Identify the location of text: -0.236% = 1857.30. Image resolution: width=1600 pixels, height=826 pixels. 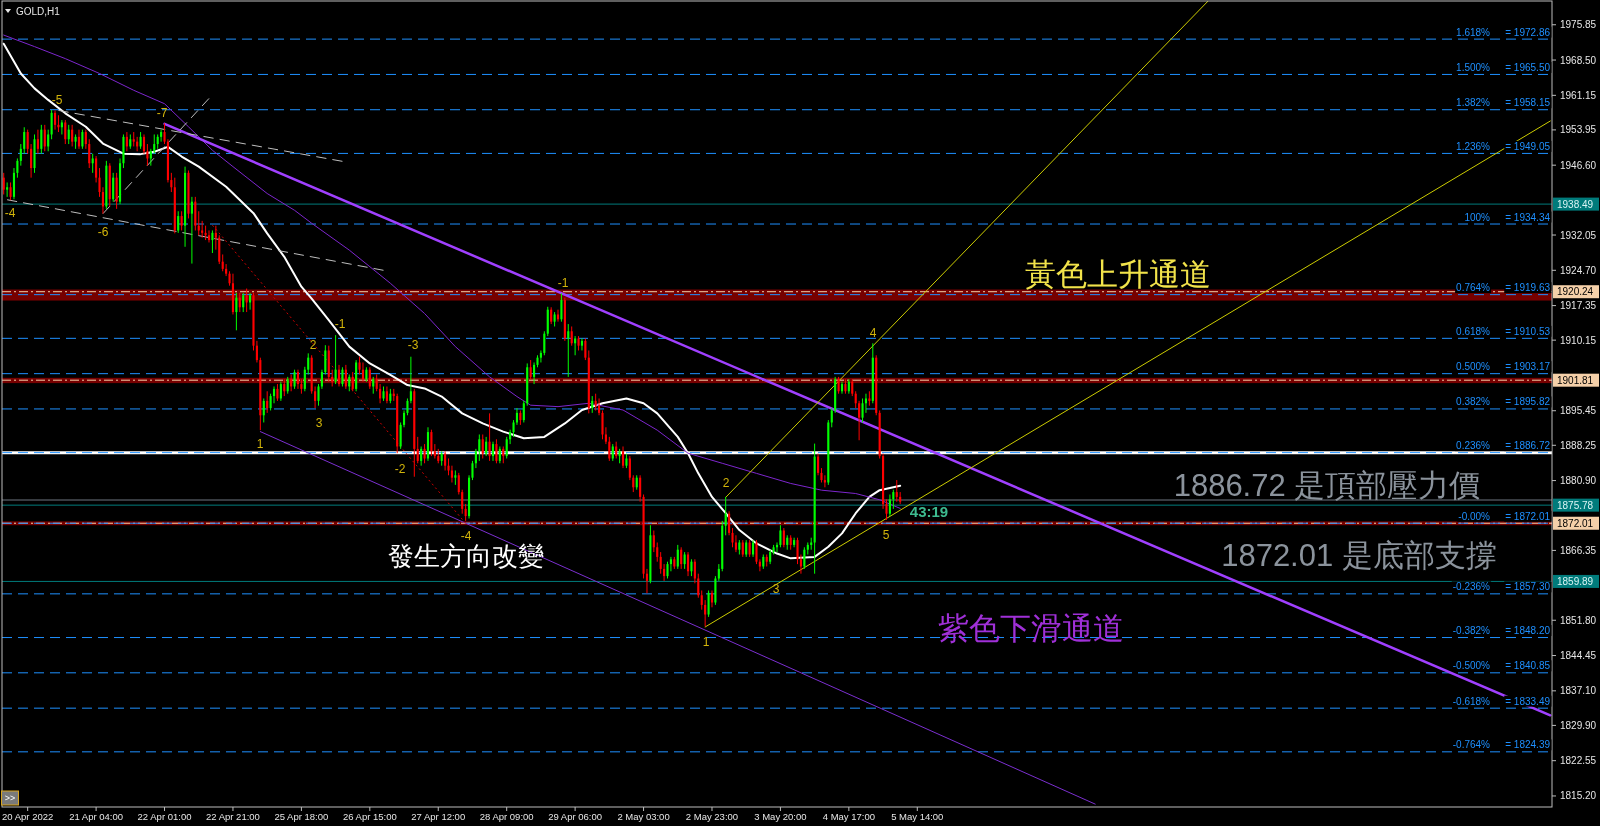
(1501, 587).